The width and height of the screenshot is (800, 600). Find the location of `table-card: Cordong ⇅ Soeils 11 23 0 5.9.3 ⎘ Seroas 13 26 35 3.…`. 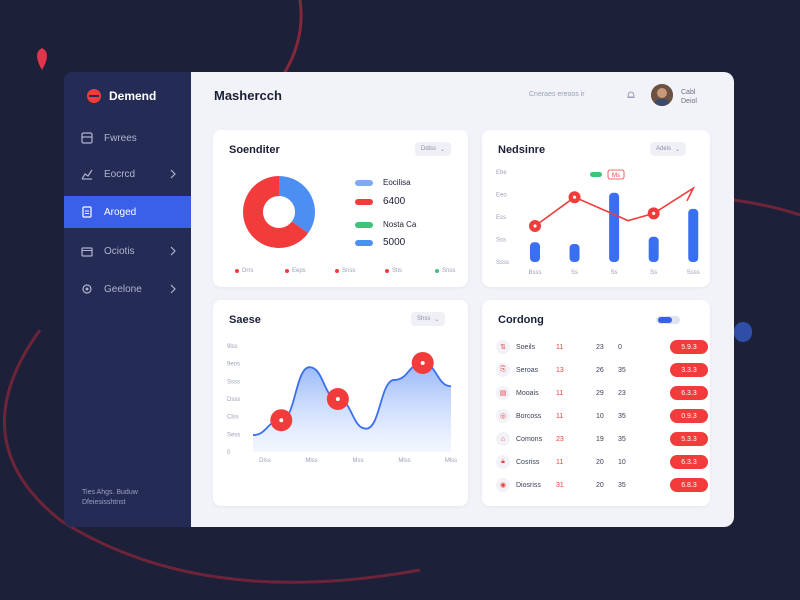

table-card: Cordong ⇅ Soeils 11 23 0 5.9.3 ⎘ Seroas 13 26 35 3.… is located at coordinates (596, 403).